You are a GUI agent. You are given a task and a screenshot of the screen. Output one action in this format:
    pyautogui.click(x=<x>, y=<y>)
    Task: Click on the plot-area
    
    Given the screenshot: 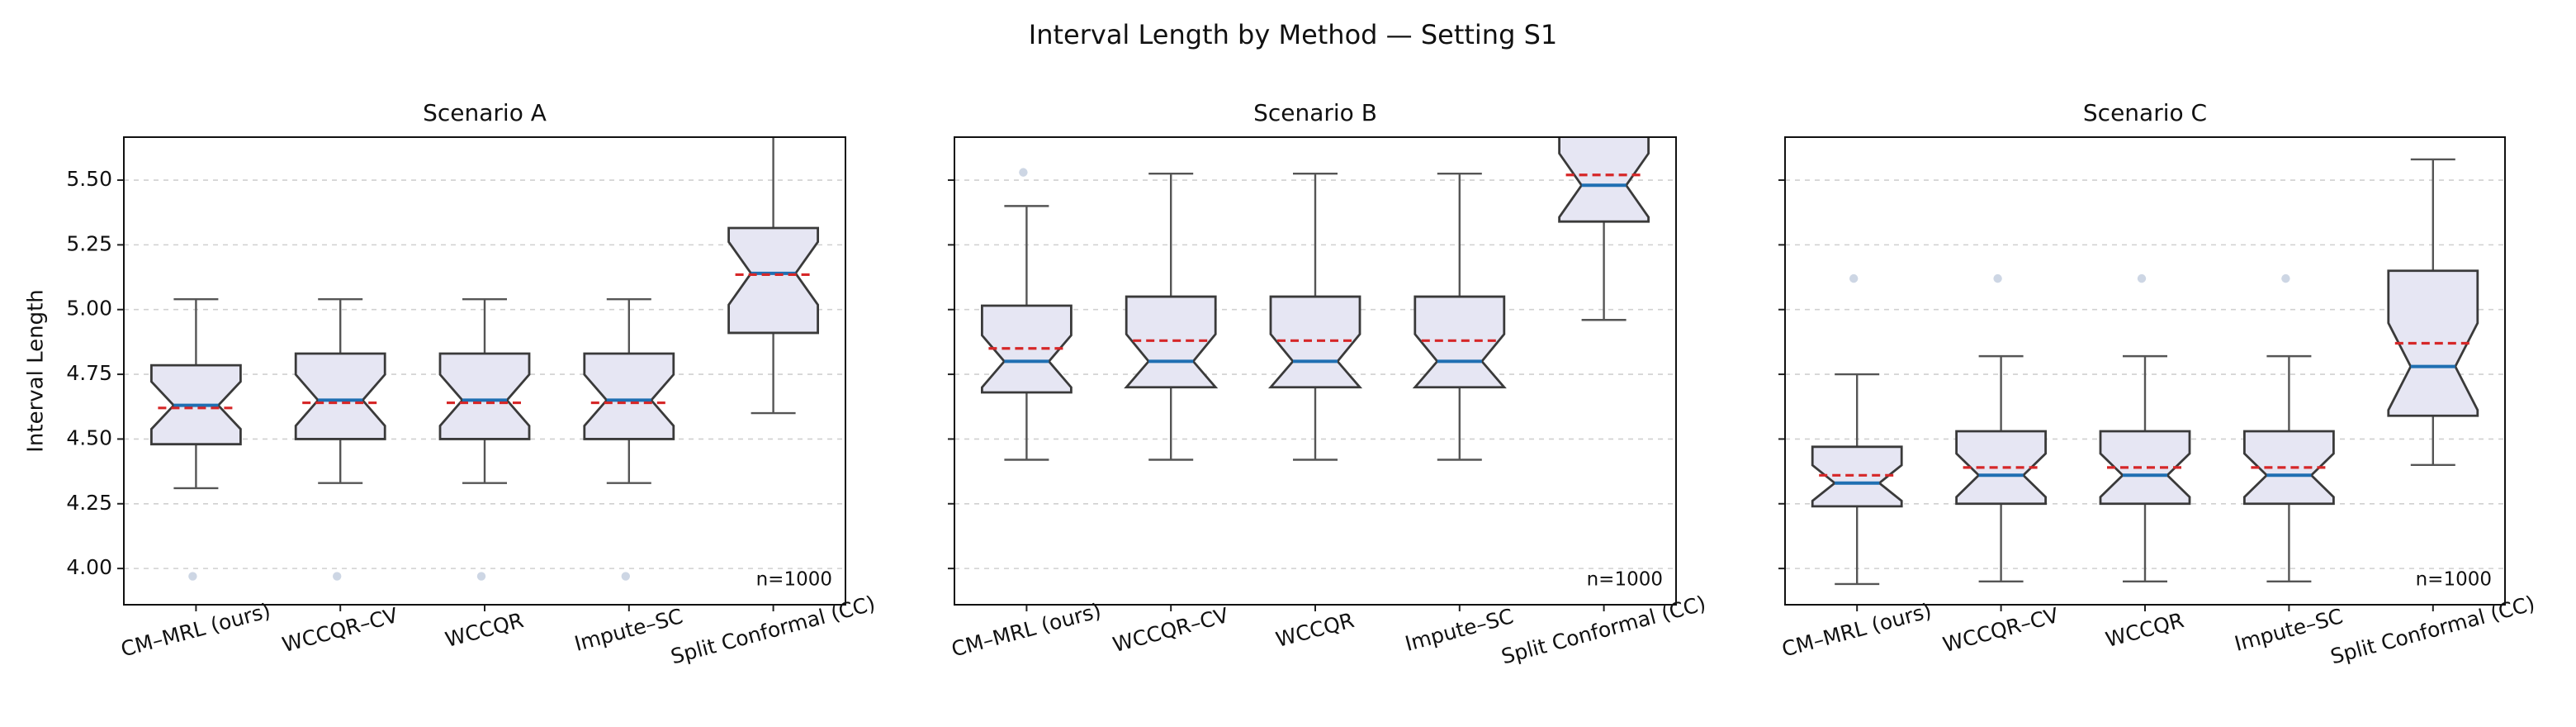 What is the action you would take?
    pyautogui.click(x=1315, y=299)
    